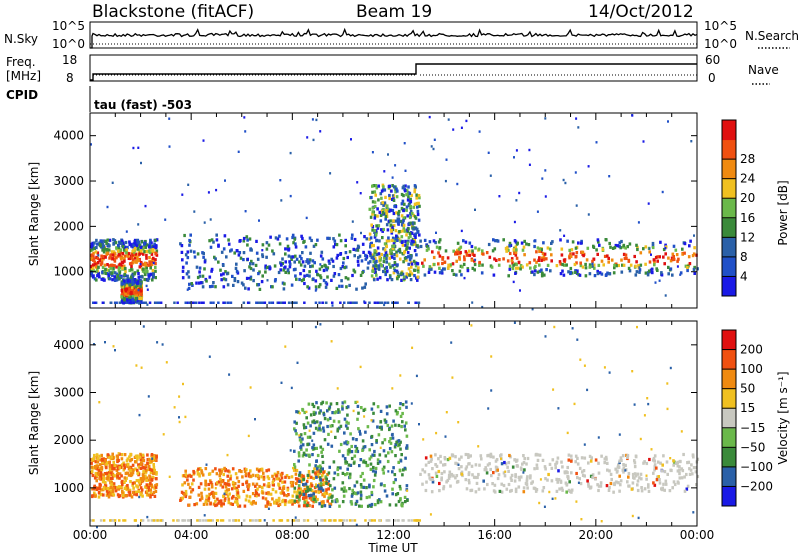 This screenshot has height=558, width=800. What do you see at coordinates (68, 393) in the screenshot?
I see `y-tick-label: 3000` at bounding box center [68, 393].